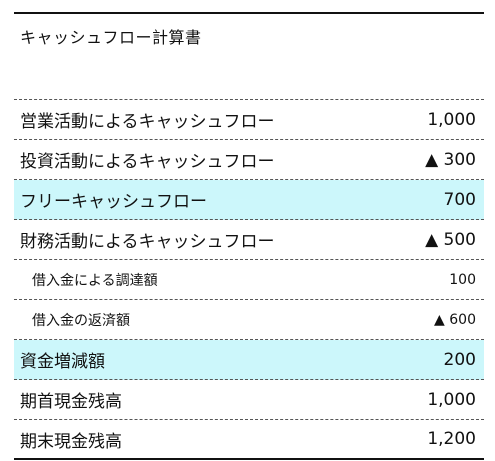 Image resolution: width=495 pixels, height=461 pixels. What do you see at coordinates (147, 122) in the screenshot?
I see `row-label: 営業活動によるキャッシュフロー` at bounding box center [147, 122].